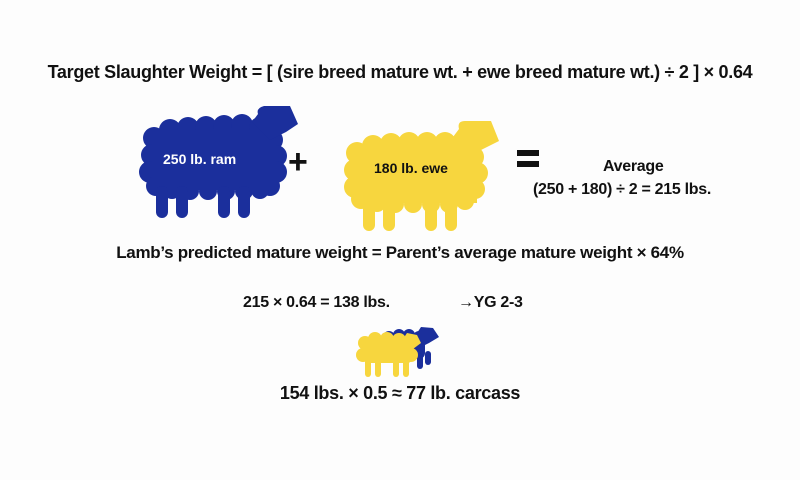 The width and height of the screenshot is (800, 480). What do you see at coordinates (490, 302) in the screenshot?
I see `yield-grade: →YG 2-3` at bounding box center [490, 302].